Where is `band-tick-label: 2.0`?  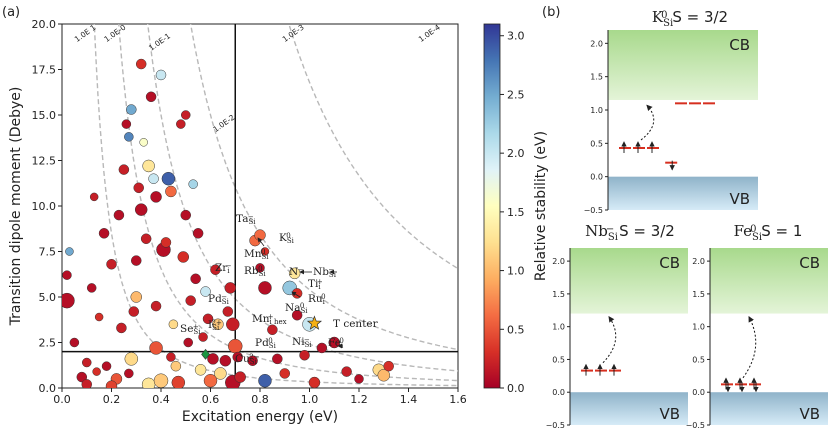
band-tick-label: 2.0 is located at coordinates (698, 261).